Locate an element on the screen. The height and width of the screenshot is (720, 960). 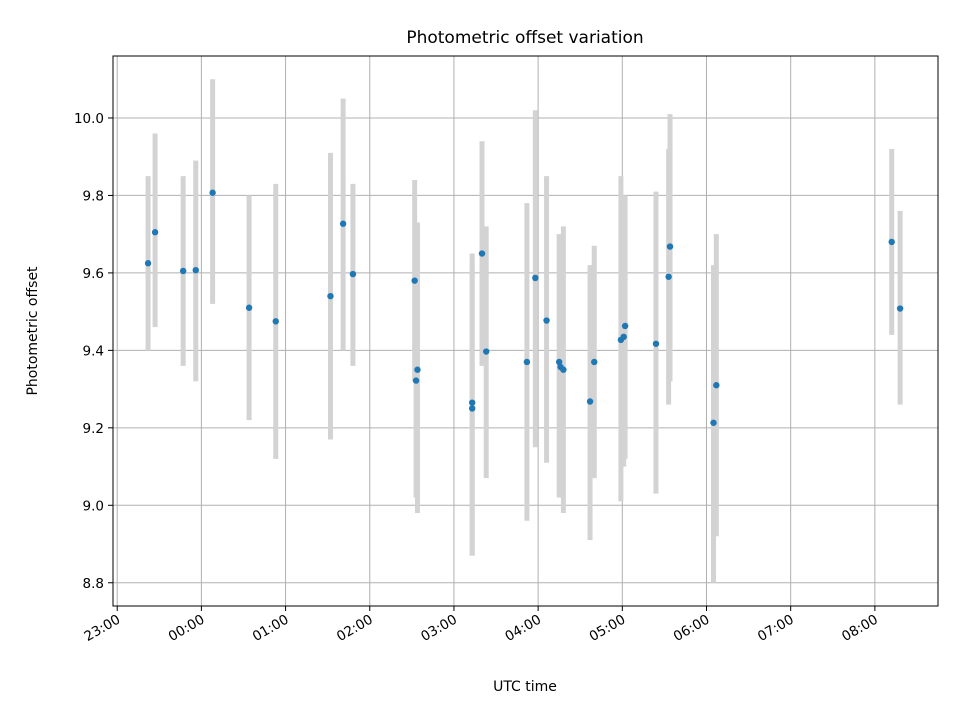
x-tick-label: 00:00 is located at coordinates (187, 628).